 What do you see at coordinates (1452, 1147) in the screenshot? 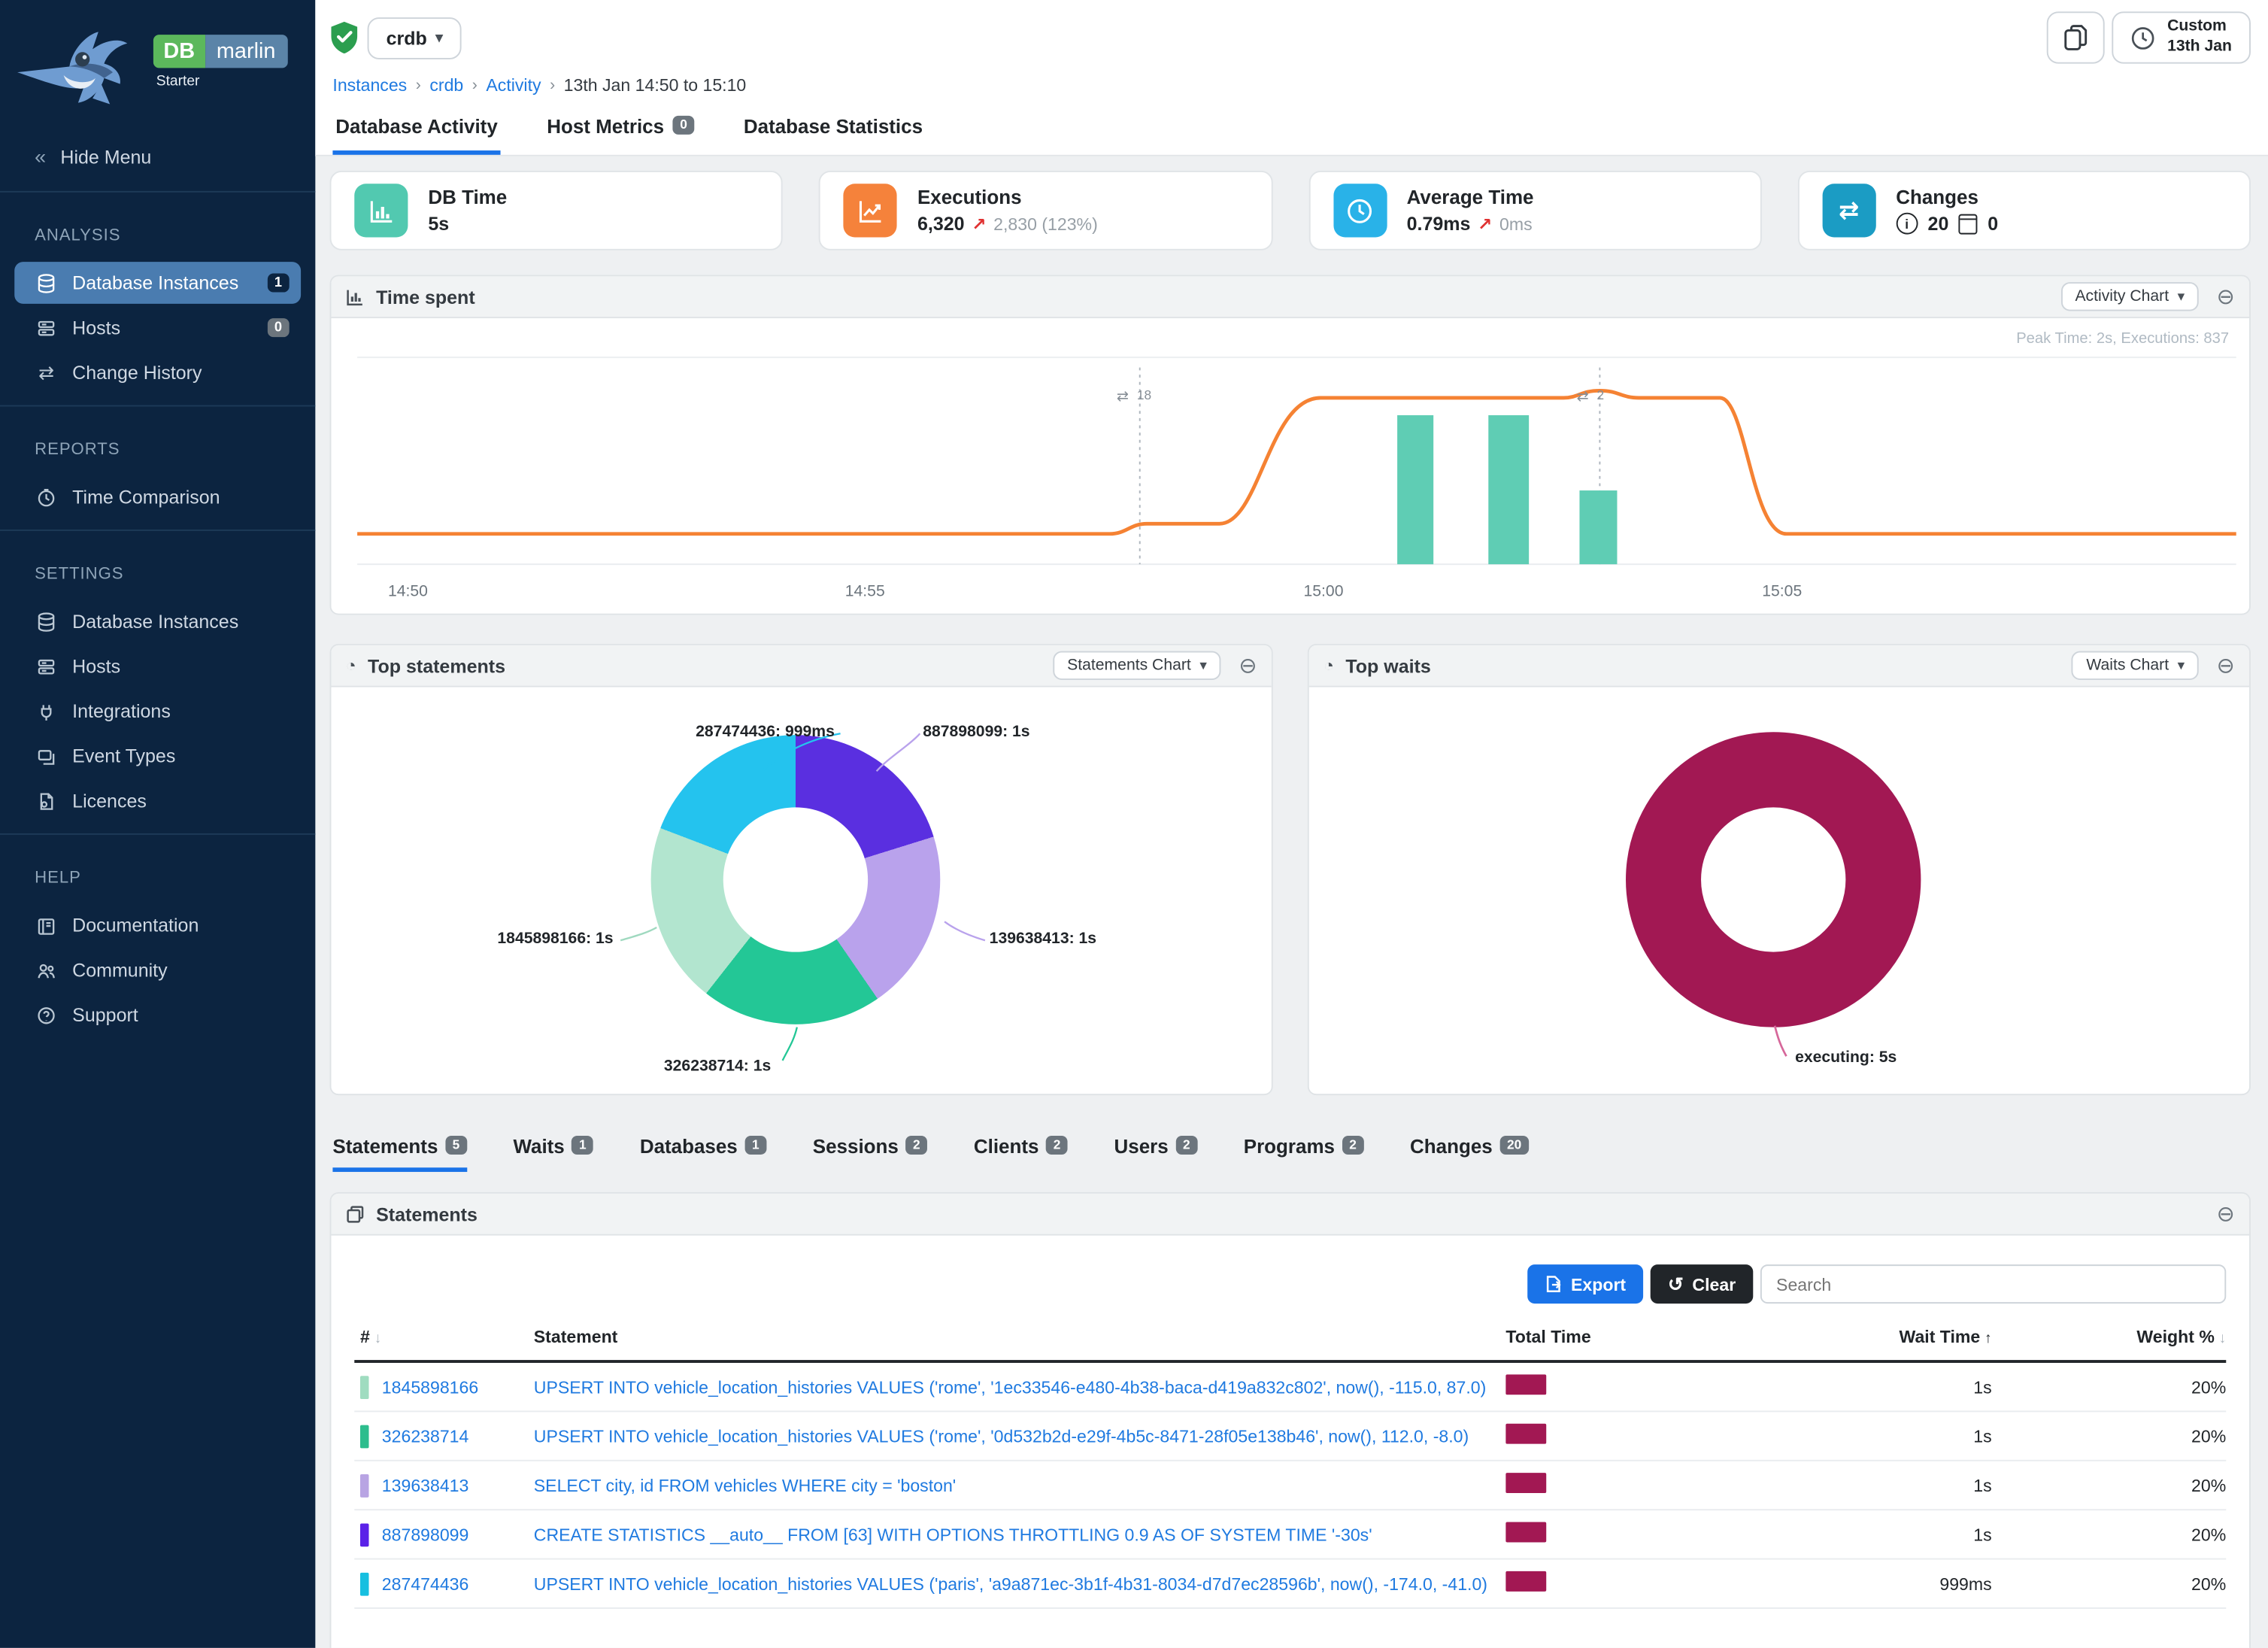
I see `tab-label: Changes` at bounding box center [1452, 1147].